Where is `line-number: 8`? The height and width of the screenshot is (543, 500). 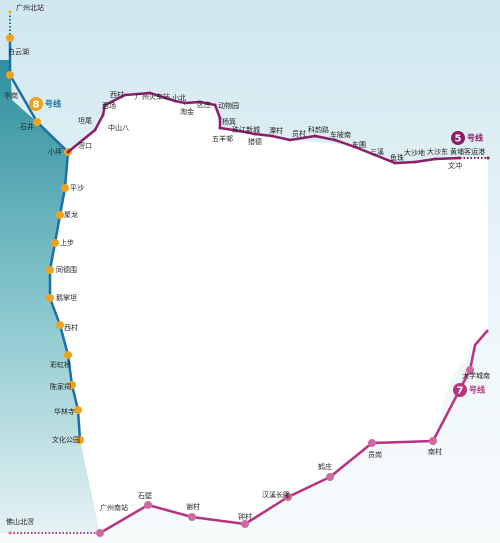 line-number: 8 is located at coordinates (36, 105).